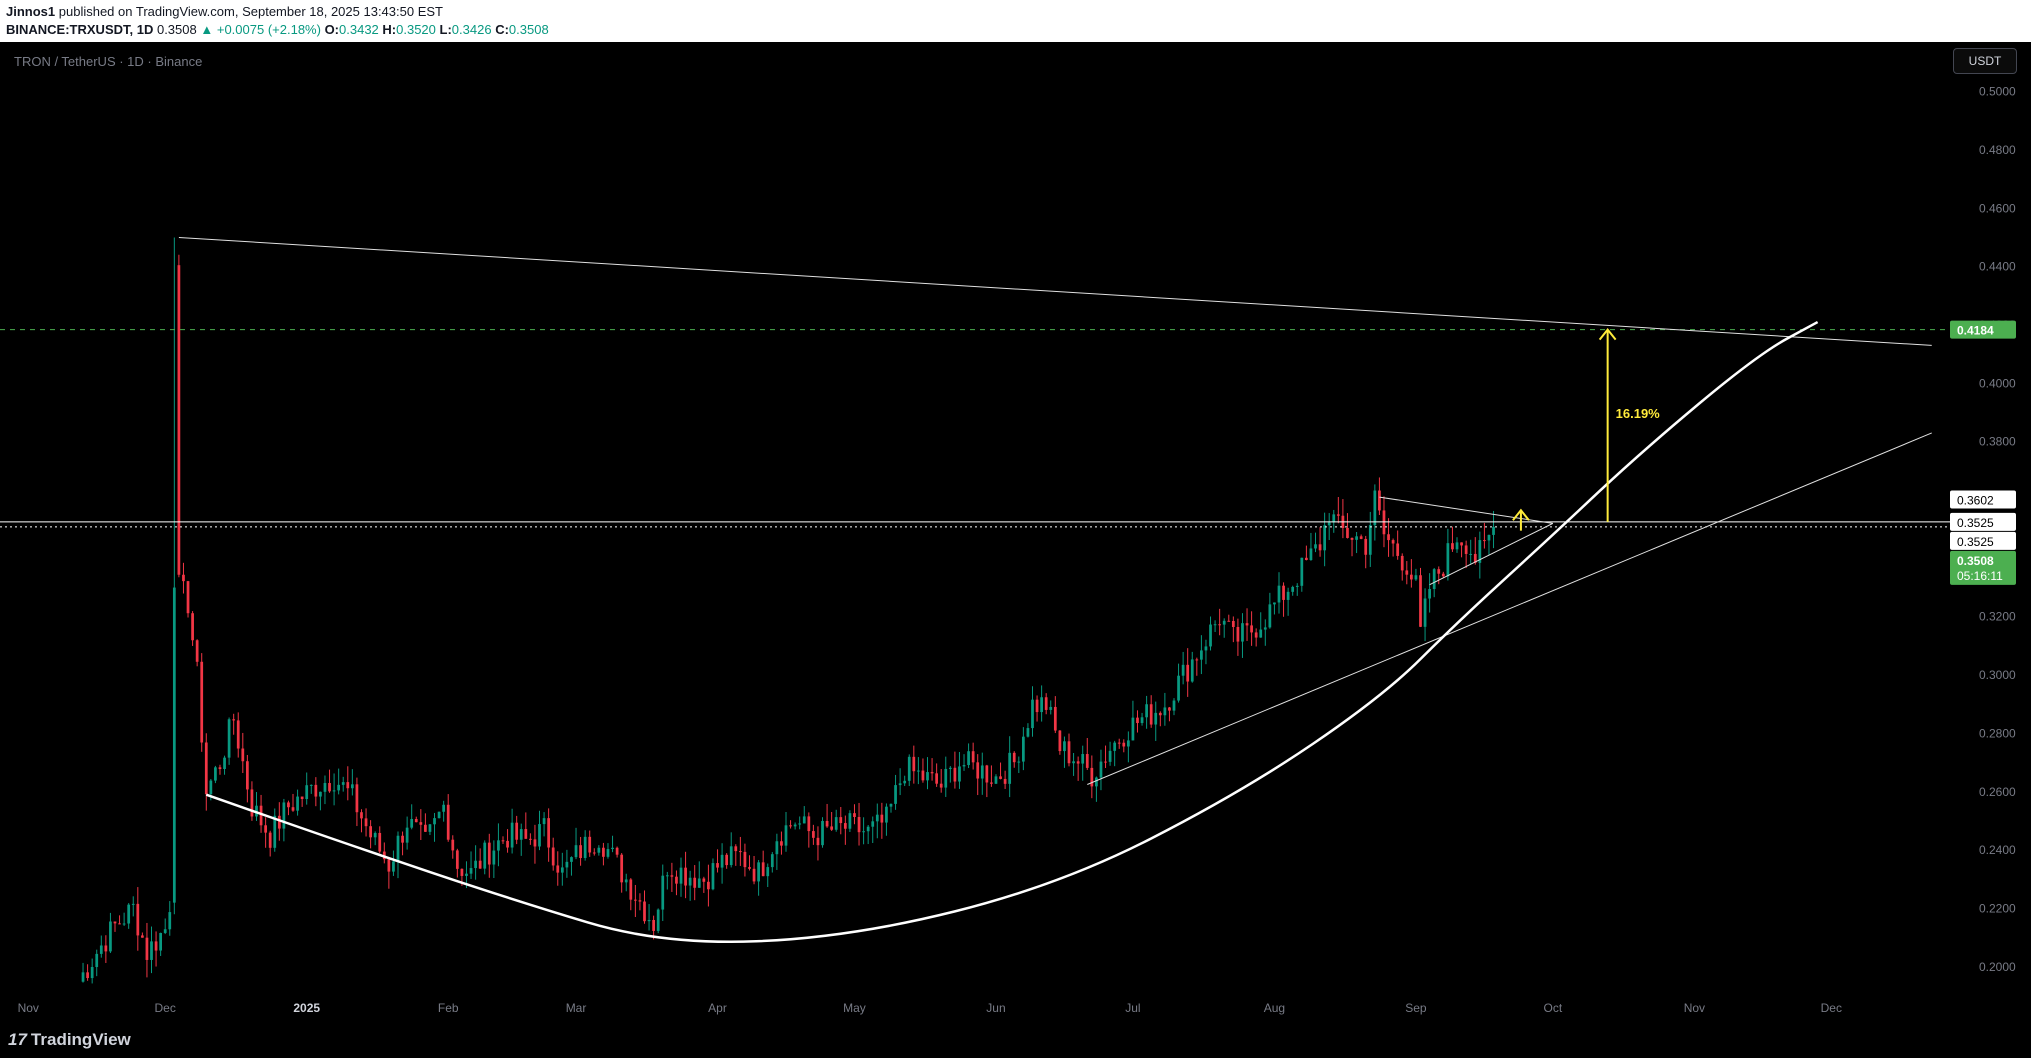 This screenshot has width=2031, height=1058. What do you see at coordinates (1997, 617) in the screenshot?
I see `y-tick-label: 0.3200` at bounding box center [1997, 617].